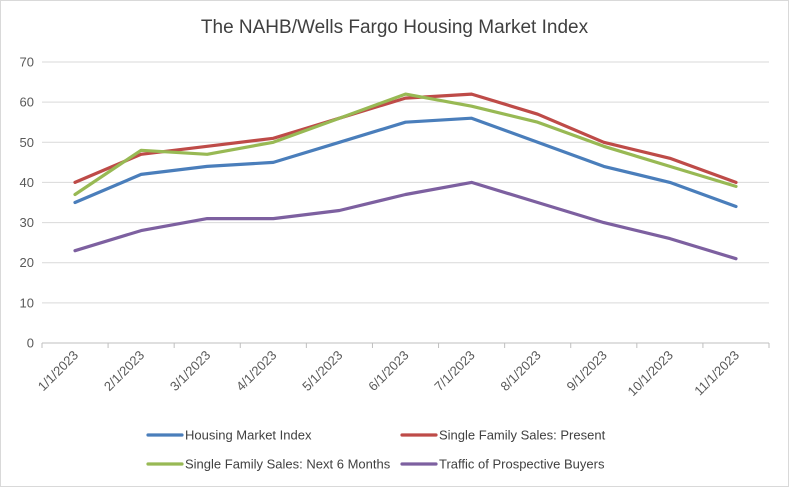  I want to click on x-tick-label: 8/1/2023, so click(520, 371).